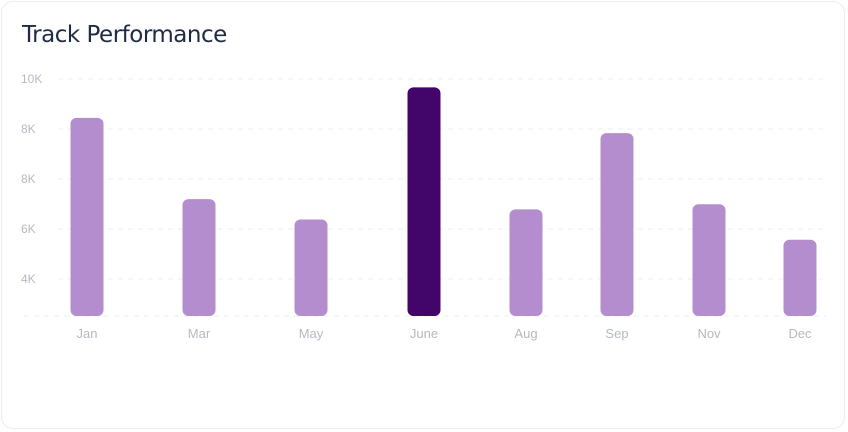 Image resolution: width=848 pixels, height=432 pixels. What do you see at coordinates (31, 79) in the screenshot?
I see `y-tick-label: 10K` at bounding box center [31, 79].